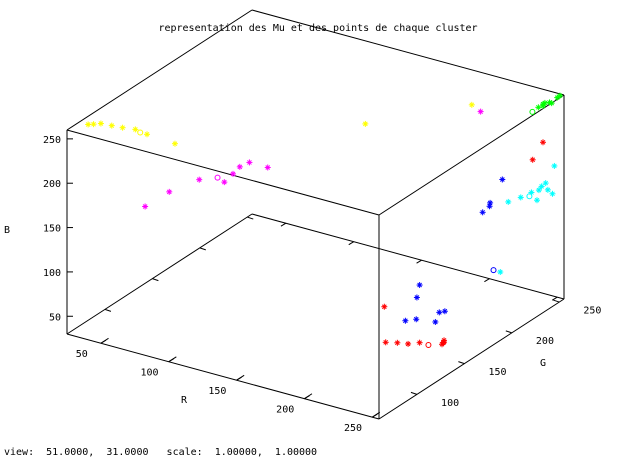 The image size is (640, 460). Describe the element at coordinates (55, 317) in the screenshot. I see `z-tick-label: 50` at that location.